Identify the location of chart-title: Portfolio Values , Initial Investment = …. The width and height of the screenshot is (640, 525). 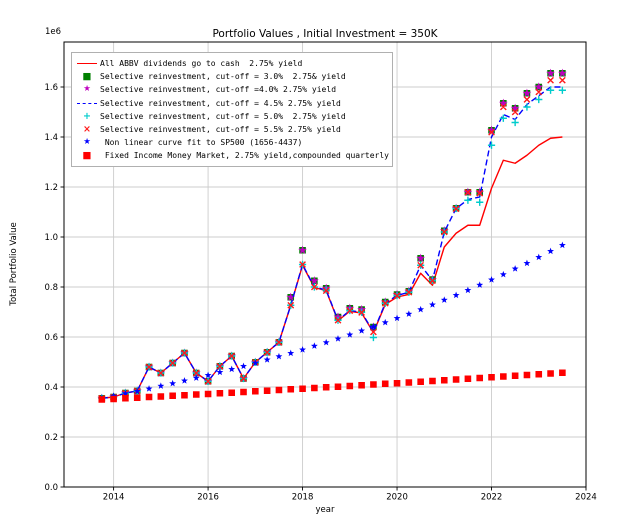
(325, 34).